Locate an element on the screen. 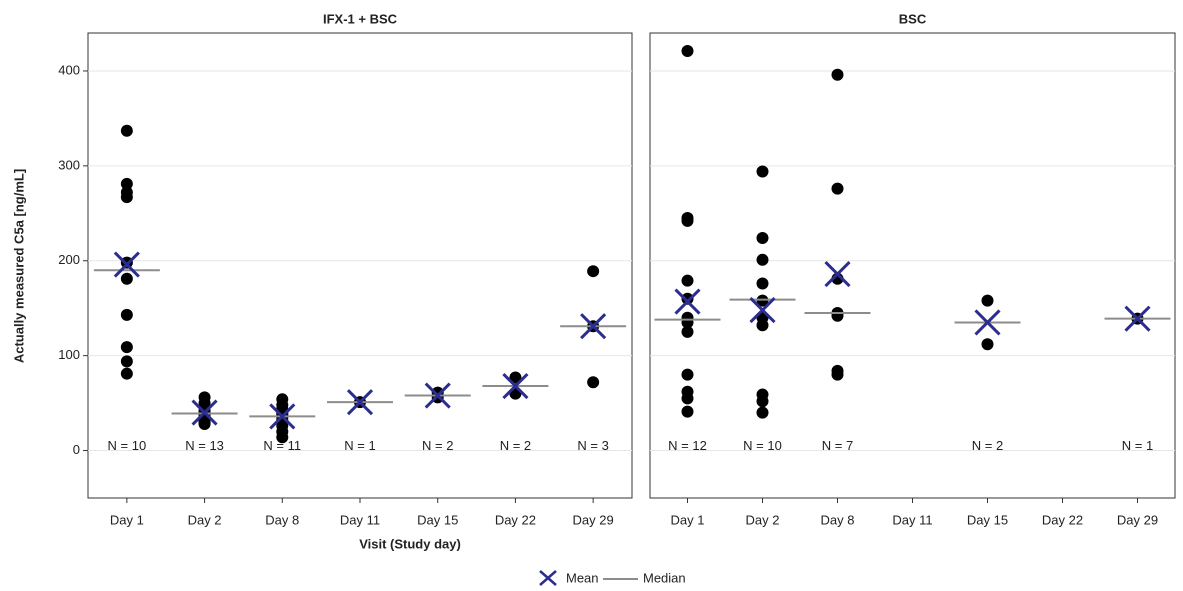  panel-title: IFX-1 + BSC is located at coordinates (360, 18).